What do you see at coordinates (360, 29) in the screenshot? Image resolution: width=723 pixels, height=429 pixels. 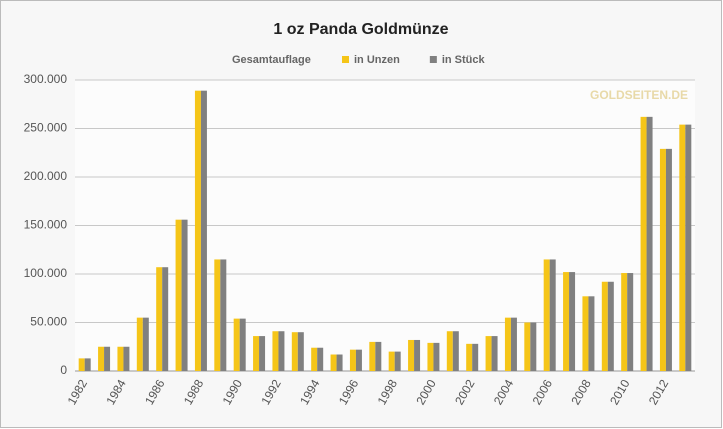 I see `chart-title: 1 oz Panda Goldmünze` at bounding box center [360, 29].